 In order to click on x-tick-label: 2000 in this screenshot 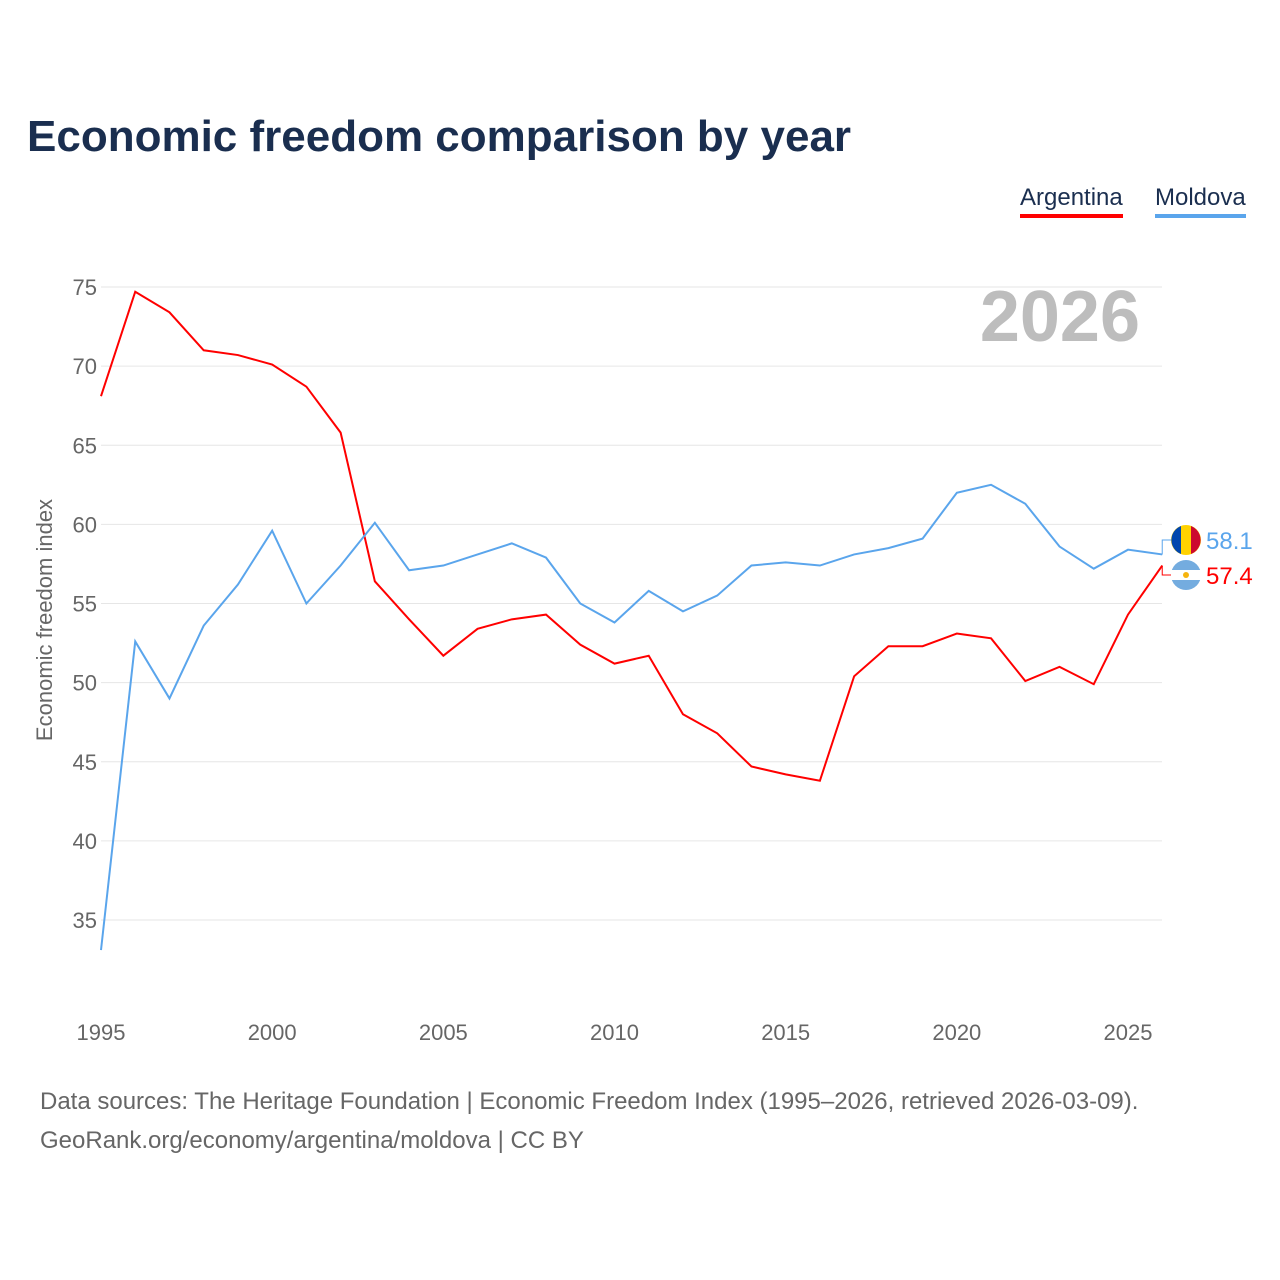, I will do `click(272, 1032)`.